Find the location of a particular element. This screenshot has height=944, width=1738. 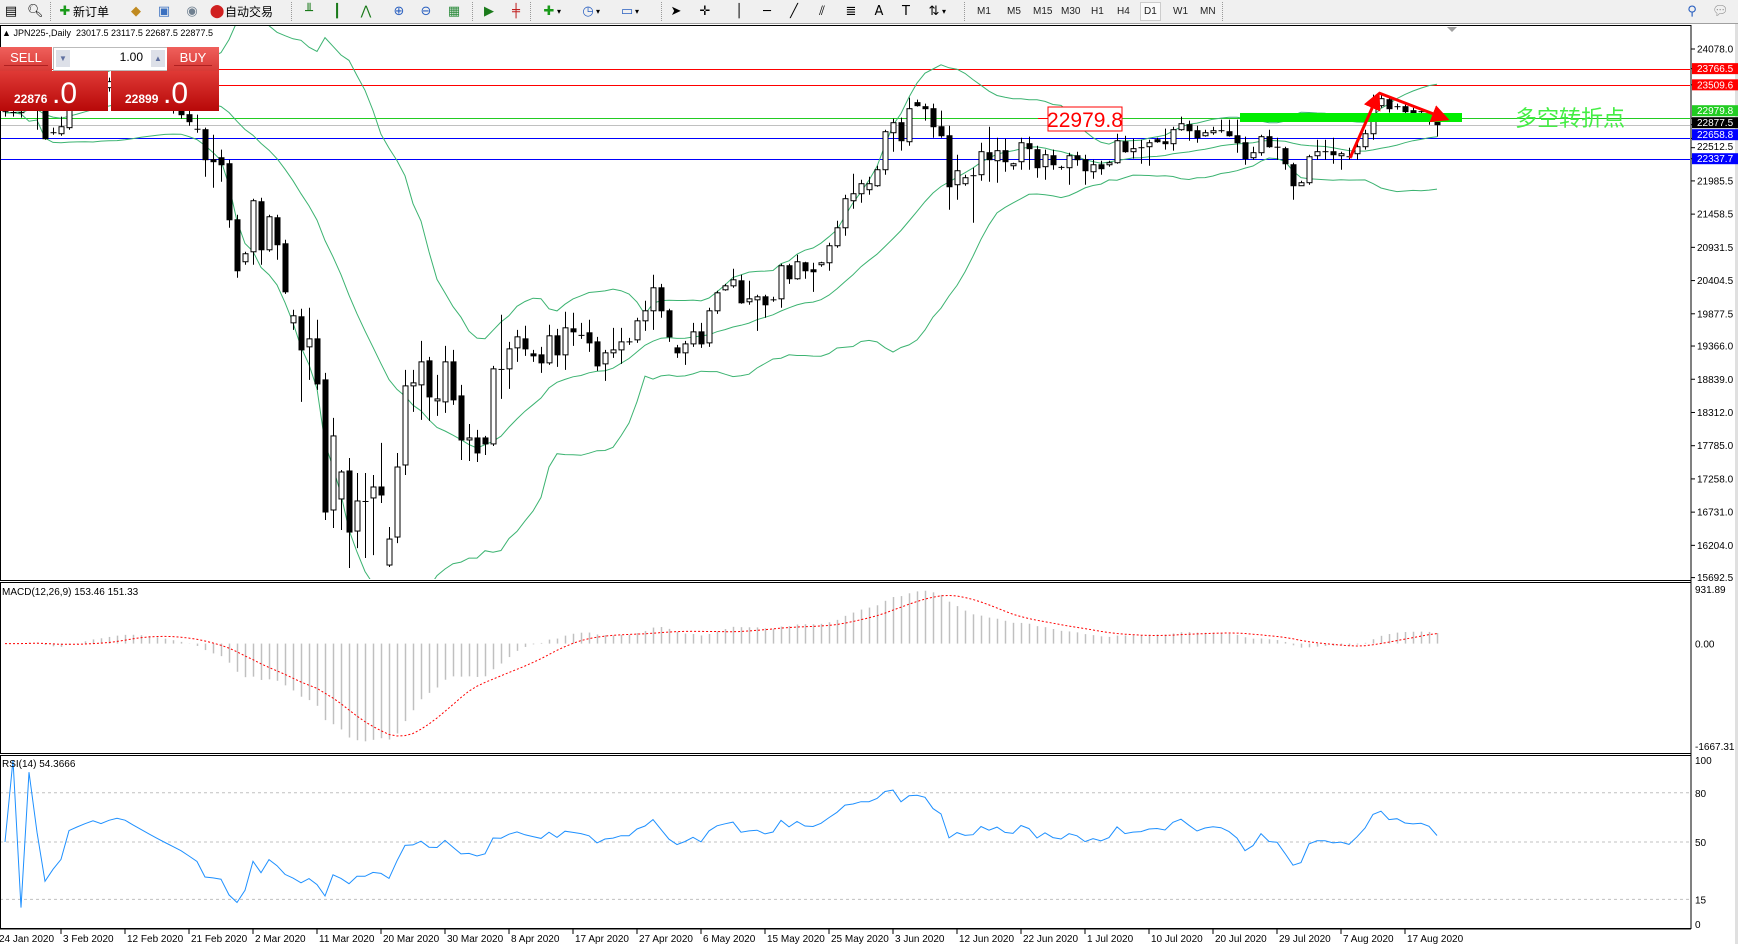

sell-price-box: 22876 .0 is located at coordinates (54, 91).